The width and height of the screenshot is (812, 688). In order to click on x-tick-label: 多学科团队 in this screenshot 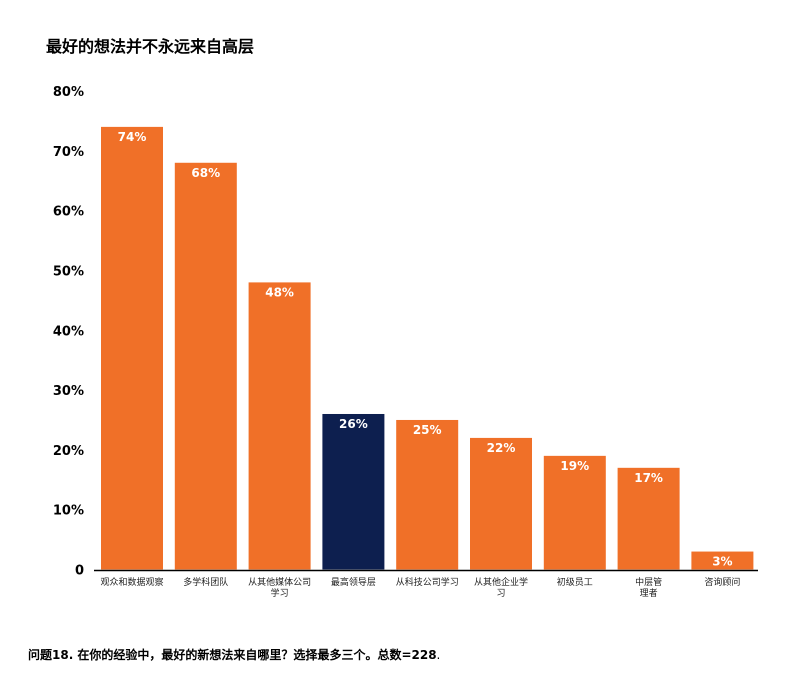, I will do `click(205, 582)`.